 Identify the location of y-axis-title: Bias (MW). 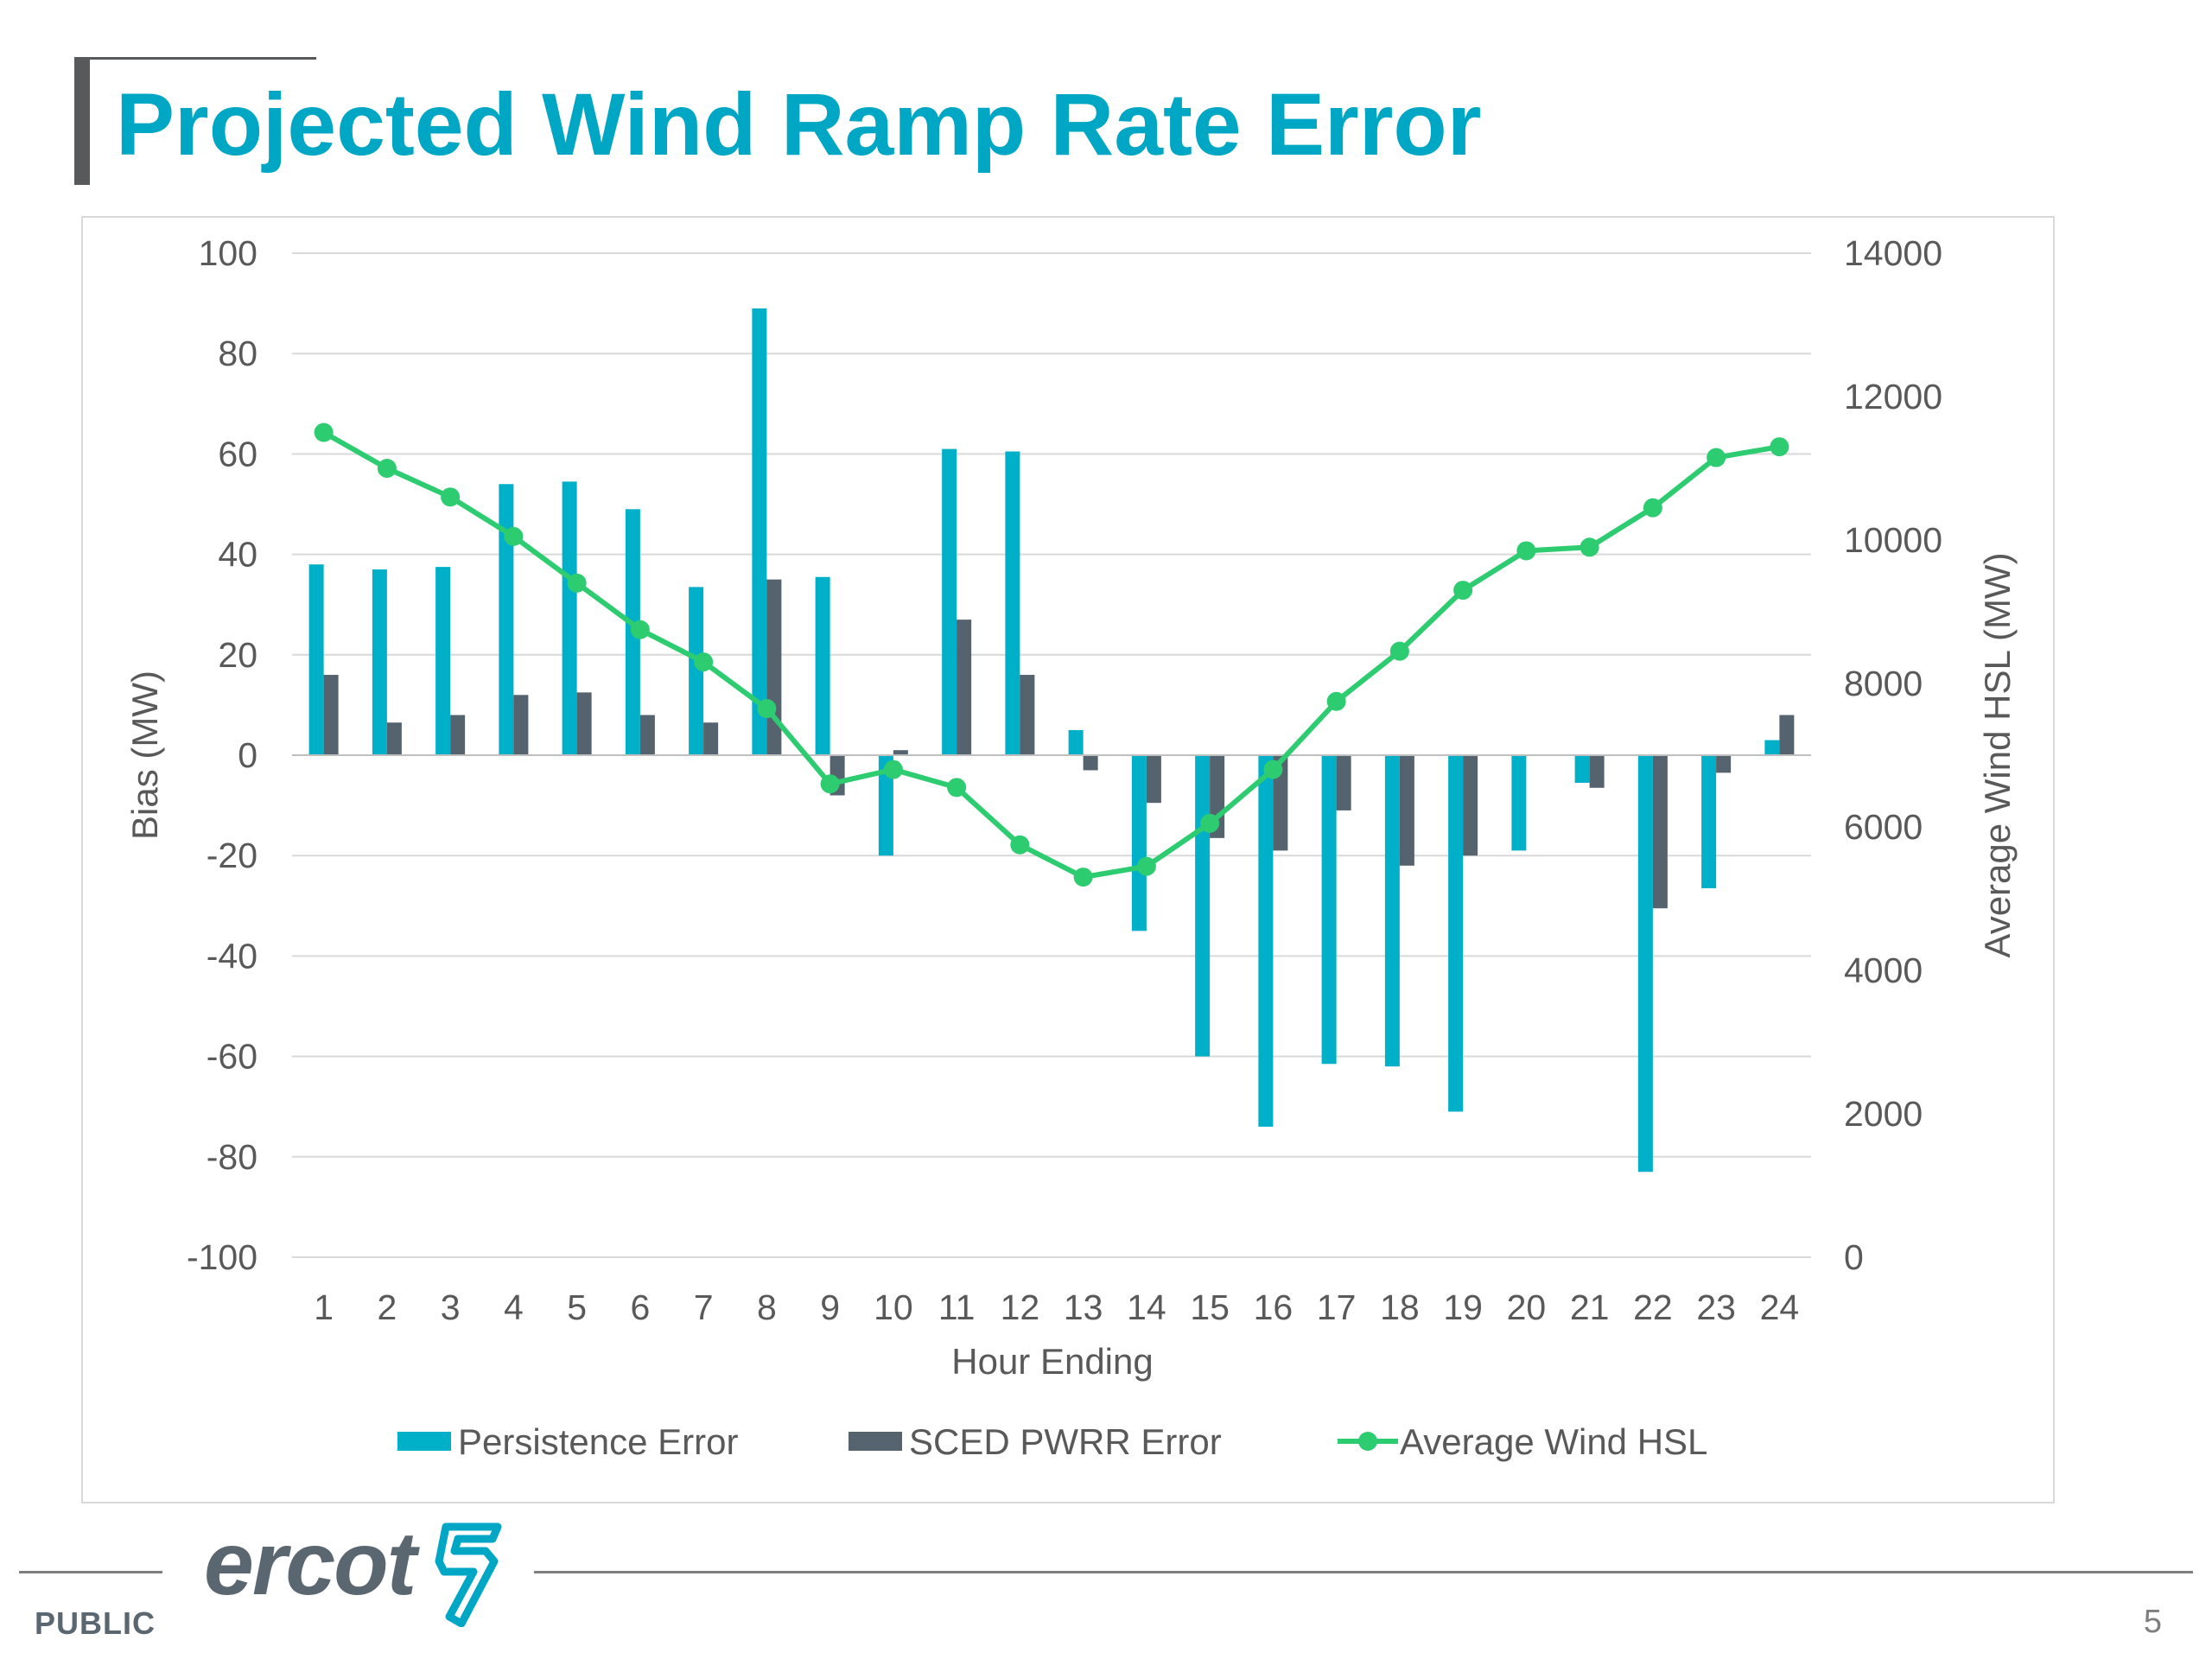
(144, 755).